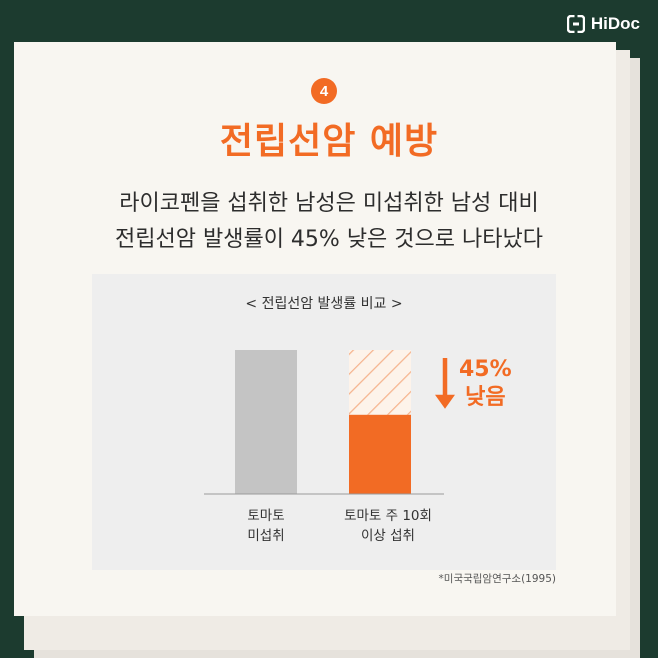  Describe the element at coordinates (329, 203) in the screenshot. I see `subtitle-line: 라이코펜을 섭취한 남성은 미섭취한 남성 대비` at that location.